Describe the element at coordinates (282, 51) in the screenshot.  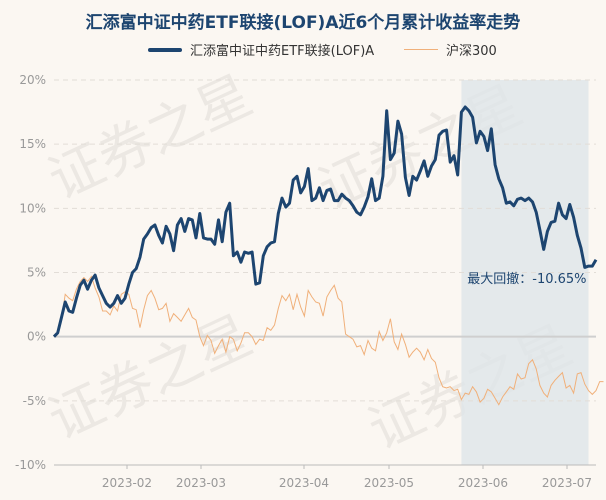
I see `legend-label-fund: 汇添富中证中药ETF联接(LOF)A` at that location.